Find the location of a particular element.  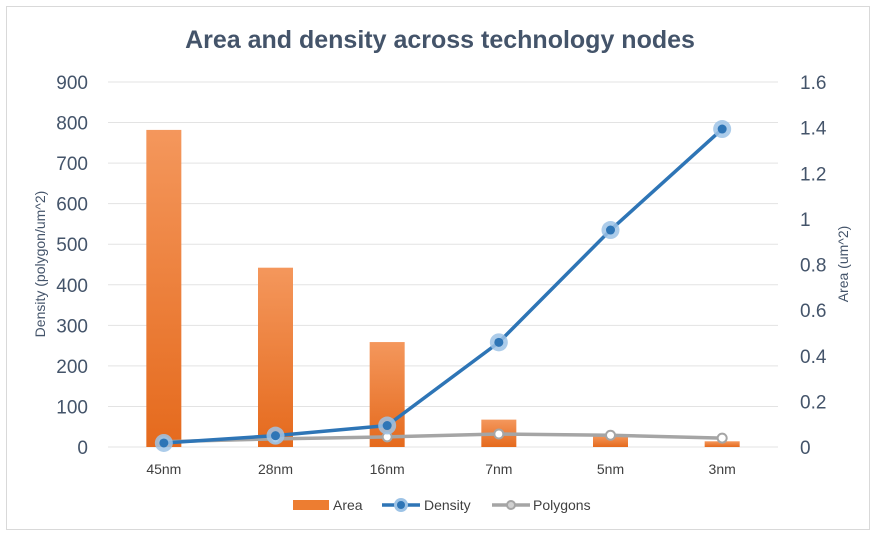

category-label: 5nm is located at coordinates (610, 469).